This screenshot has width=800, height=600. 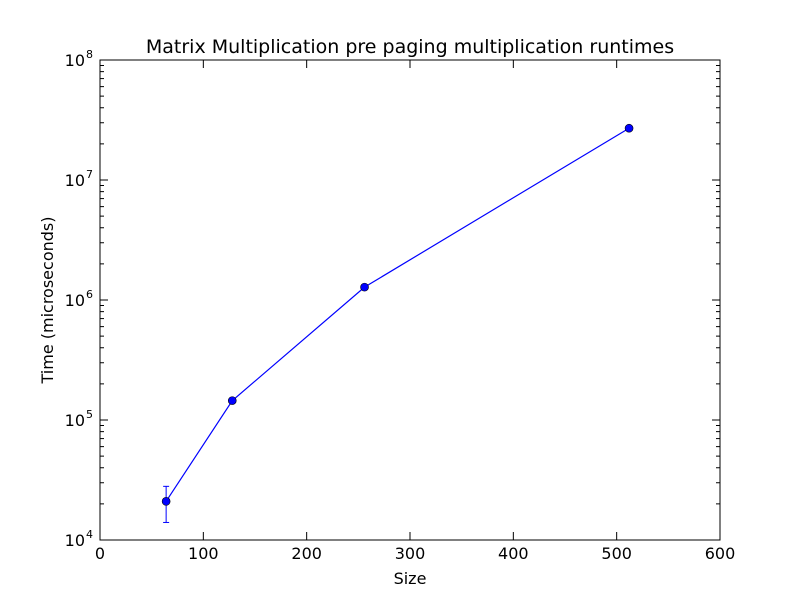 I want to click on x-axis-label: Size, so click(x=410, y=578).